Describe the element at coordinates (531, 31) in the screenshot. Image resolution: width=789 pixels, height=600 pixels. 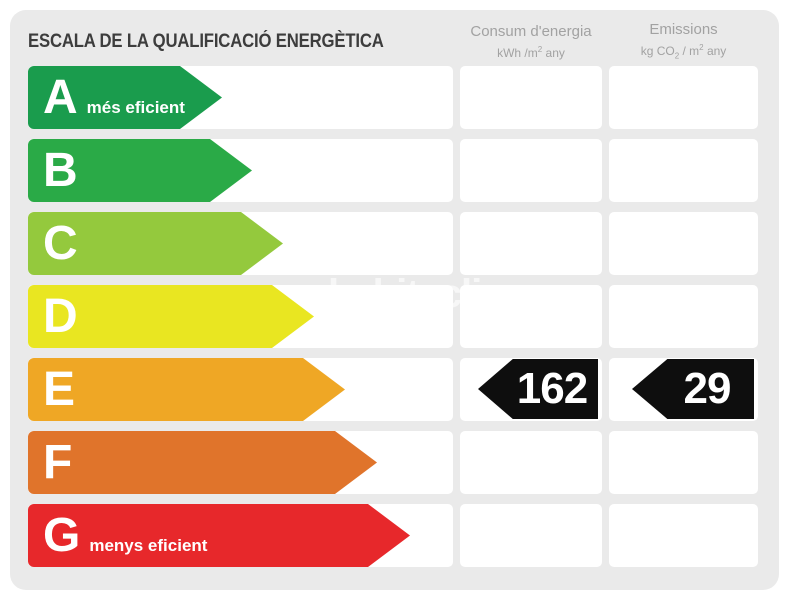
I see `consum-column-title: Consum d'energia` at that location.